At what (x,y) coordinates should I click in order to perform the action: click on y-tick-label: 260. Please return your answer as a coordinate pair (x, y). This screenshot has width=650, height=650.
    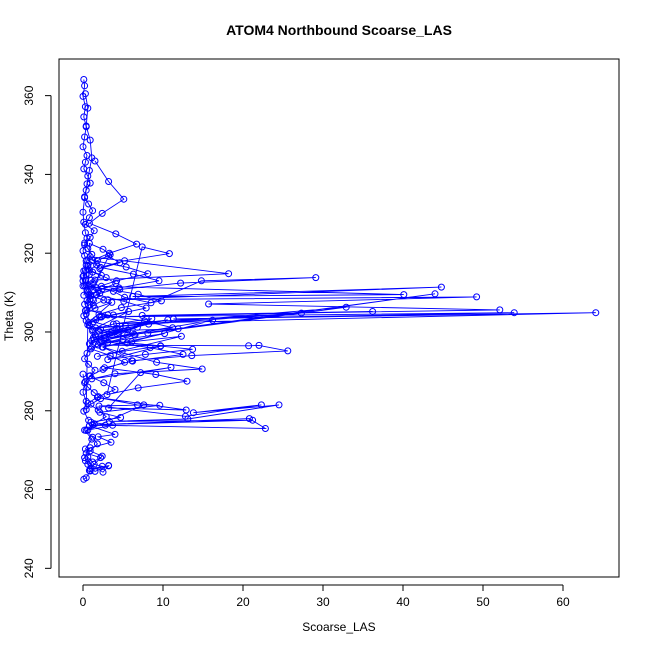
    Looking at the image, I should click on (29, 489).